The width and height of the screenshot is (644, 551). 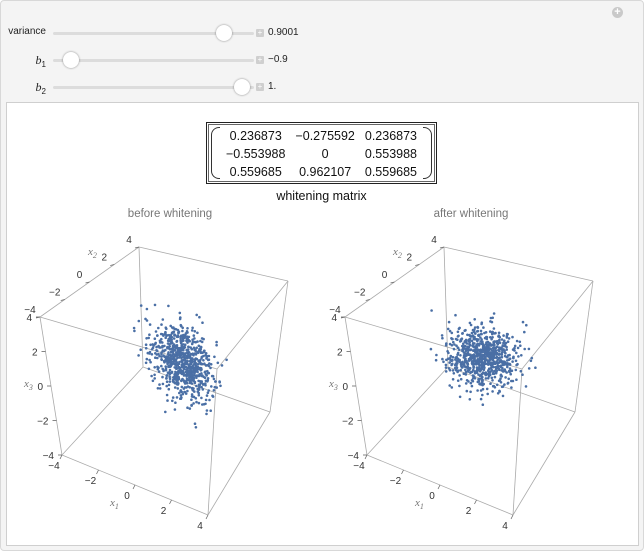 What do you see at coordinates (345, 387) in the screenshot?
I see `x3-tick-label: 0` at bounding box center [345, 387].